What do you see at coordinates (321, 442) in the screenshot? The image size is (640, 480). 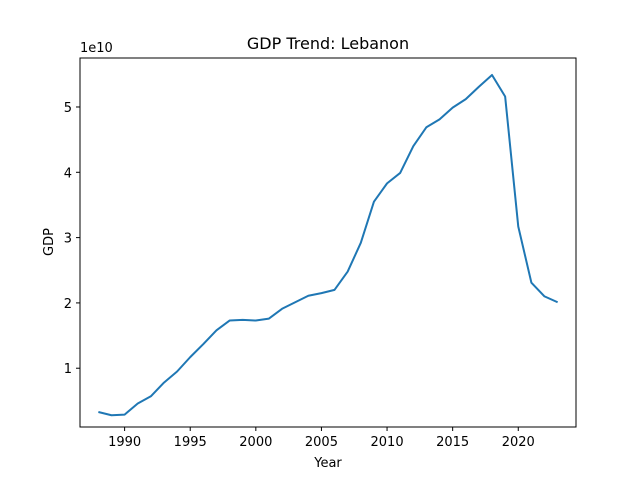 I see `x-tick-label: 2005` at bounding box center [321, 442].